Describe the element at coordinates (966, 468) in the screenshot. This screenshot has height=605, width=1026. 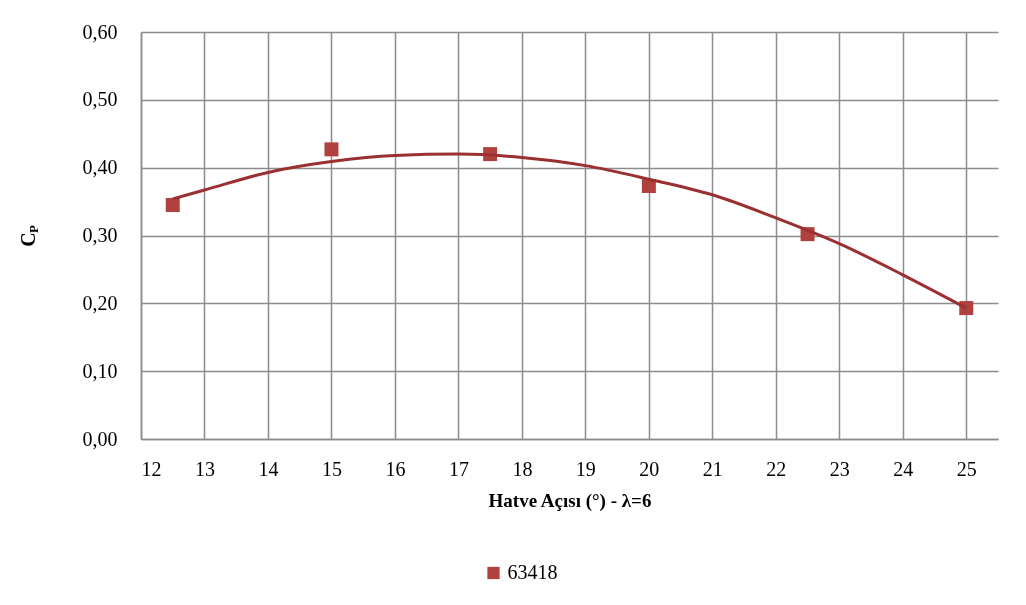
I see `x-tick-label: 25` at that location.